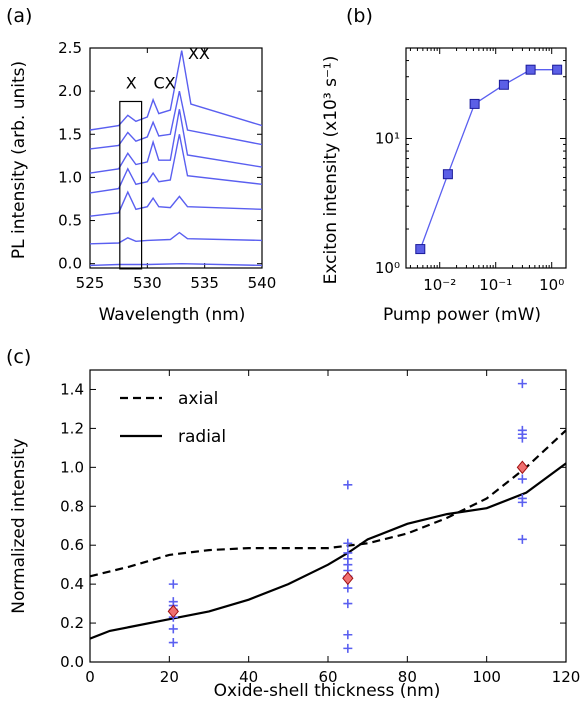 This screenshot has height=703, width=584. Describe the element at coordinates (495, 285) in the screenshot. I see `x-tick-label: 10⁻¹` at that location.